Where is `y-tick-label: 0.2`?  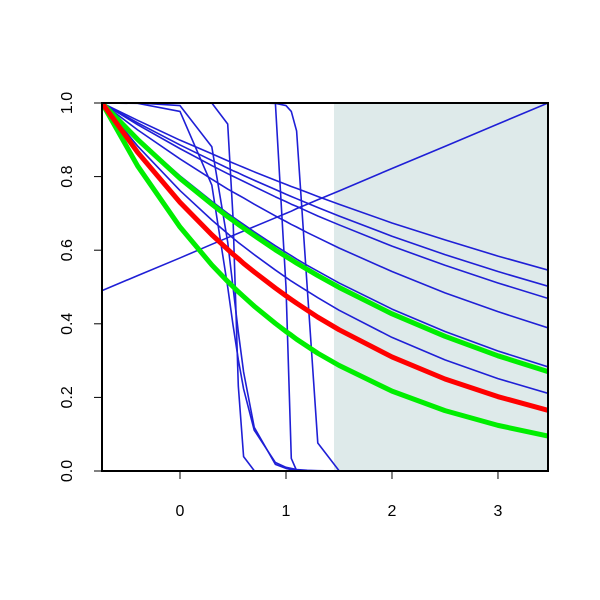 y-tick-label: 0.2 is located at coordinates (67, 397).